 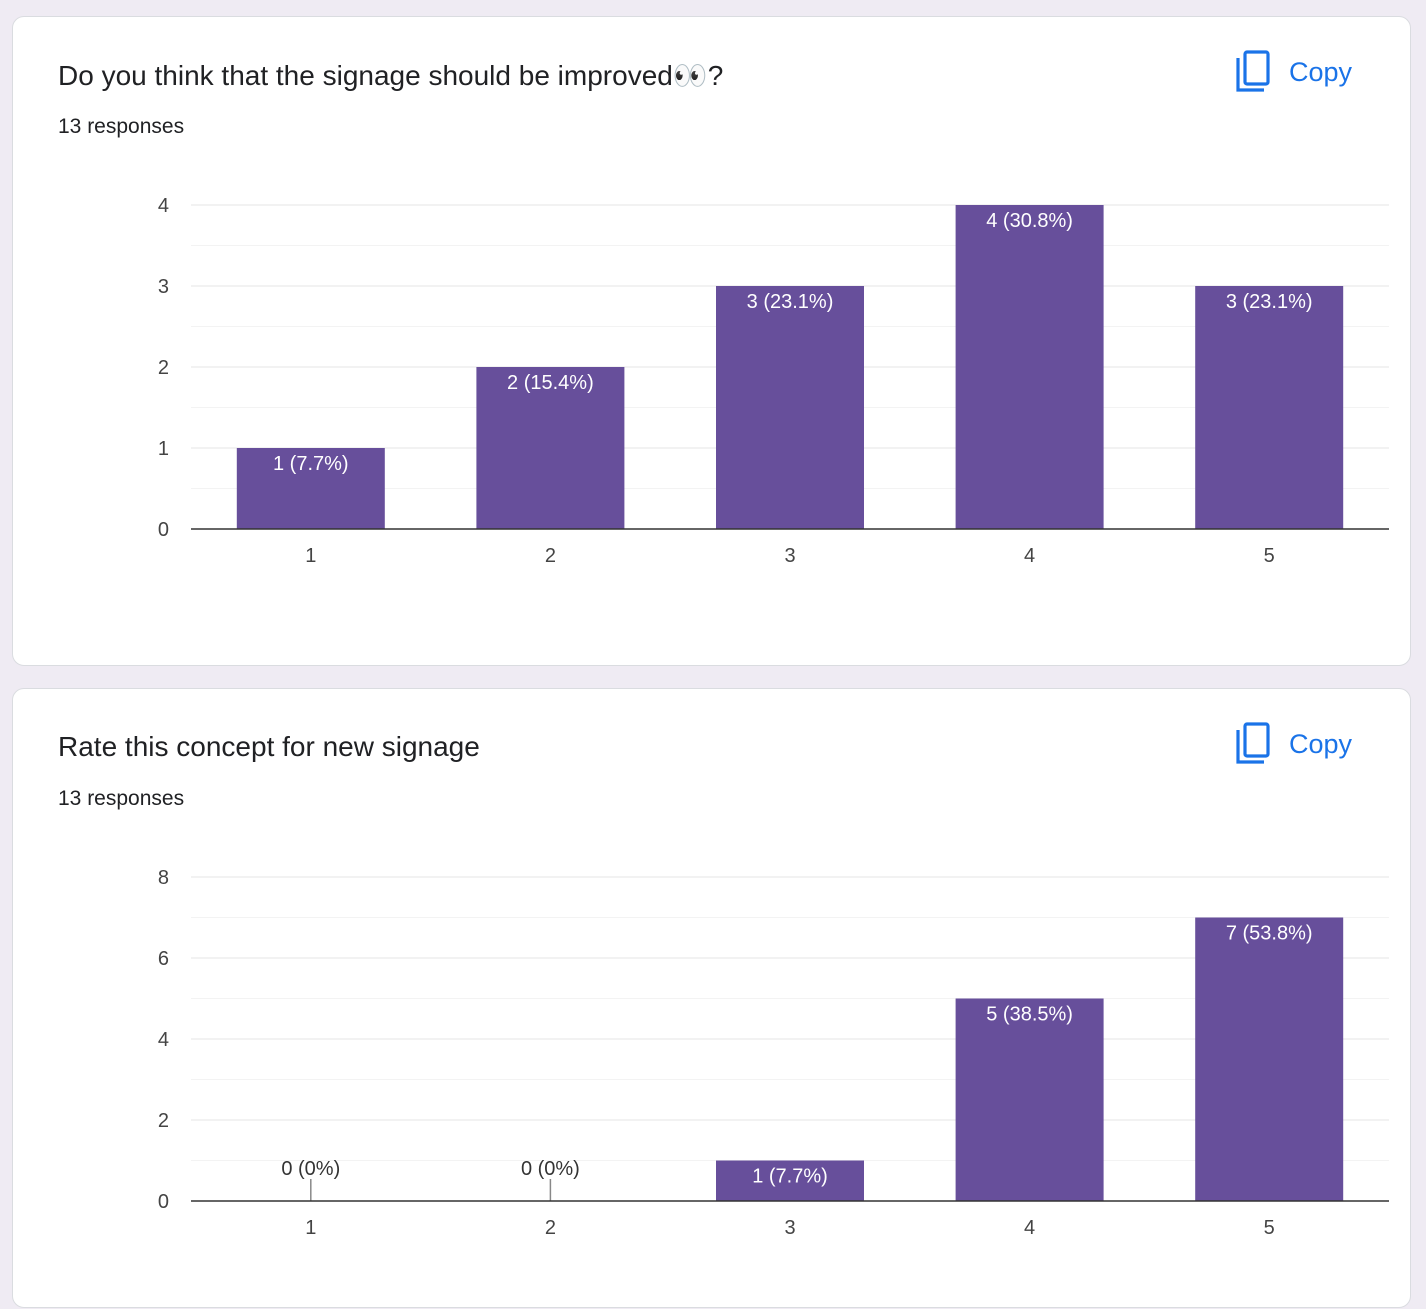 What do you see at coordinates (163, 878) in the screenshot?
I see `y-tick-label: 8` at bounding box center [163, 878].